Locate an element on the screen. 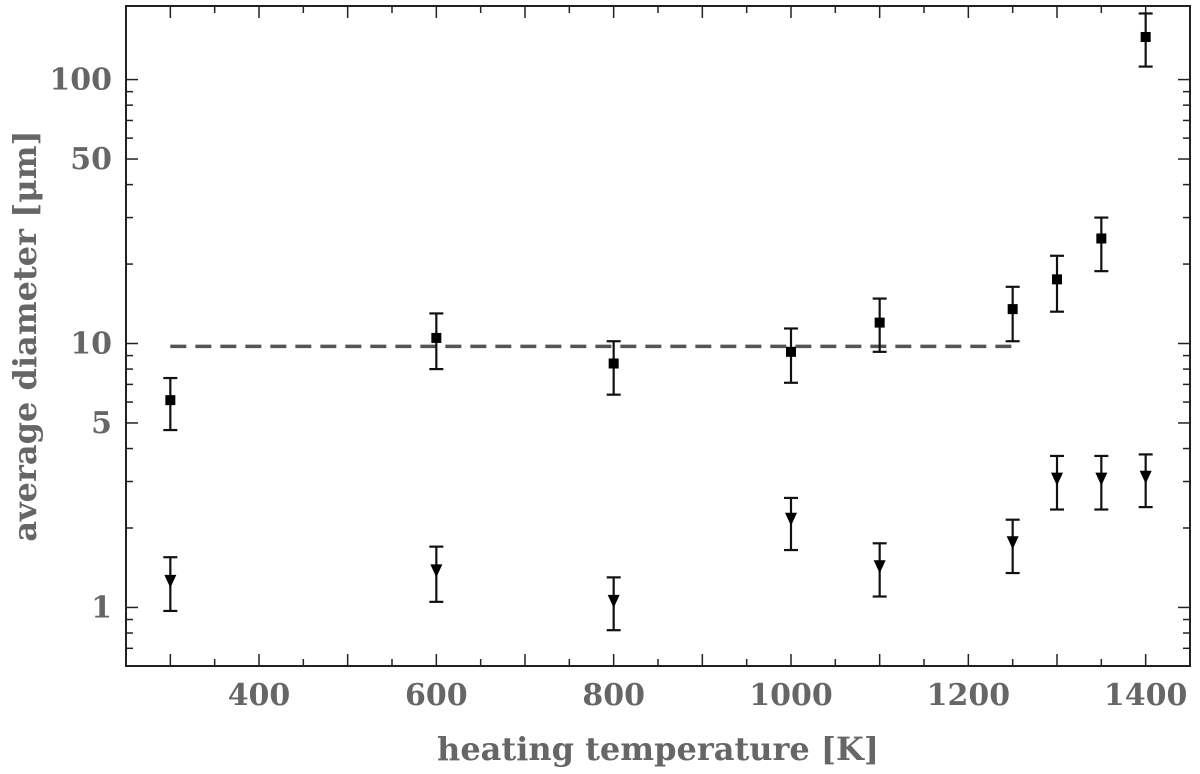 The image size is (1200, 774). error-bar is located at coordinates (1101, 244).